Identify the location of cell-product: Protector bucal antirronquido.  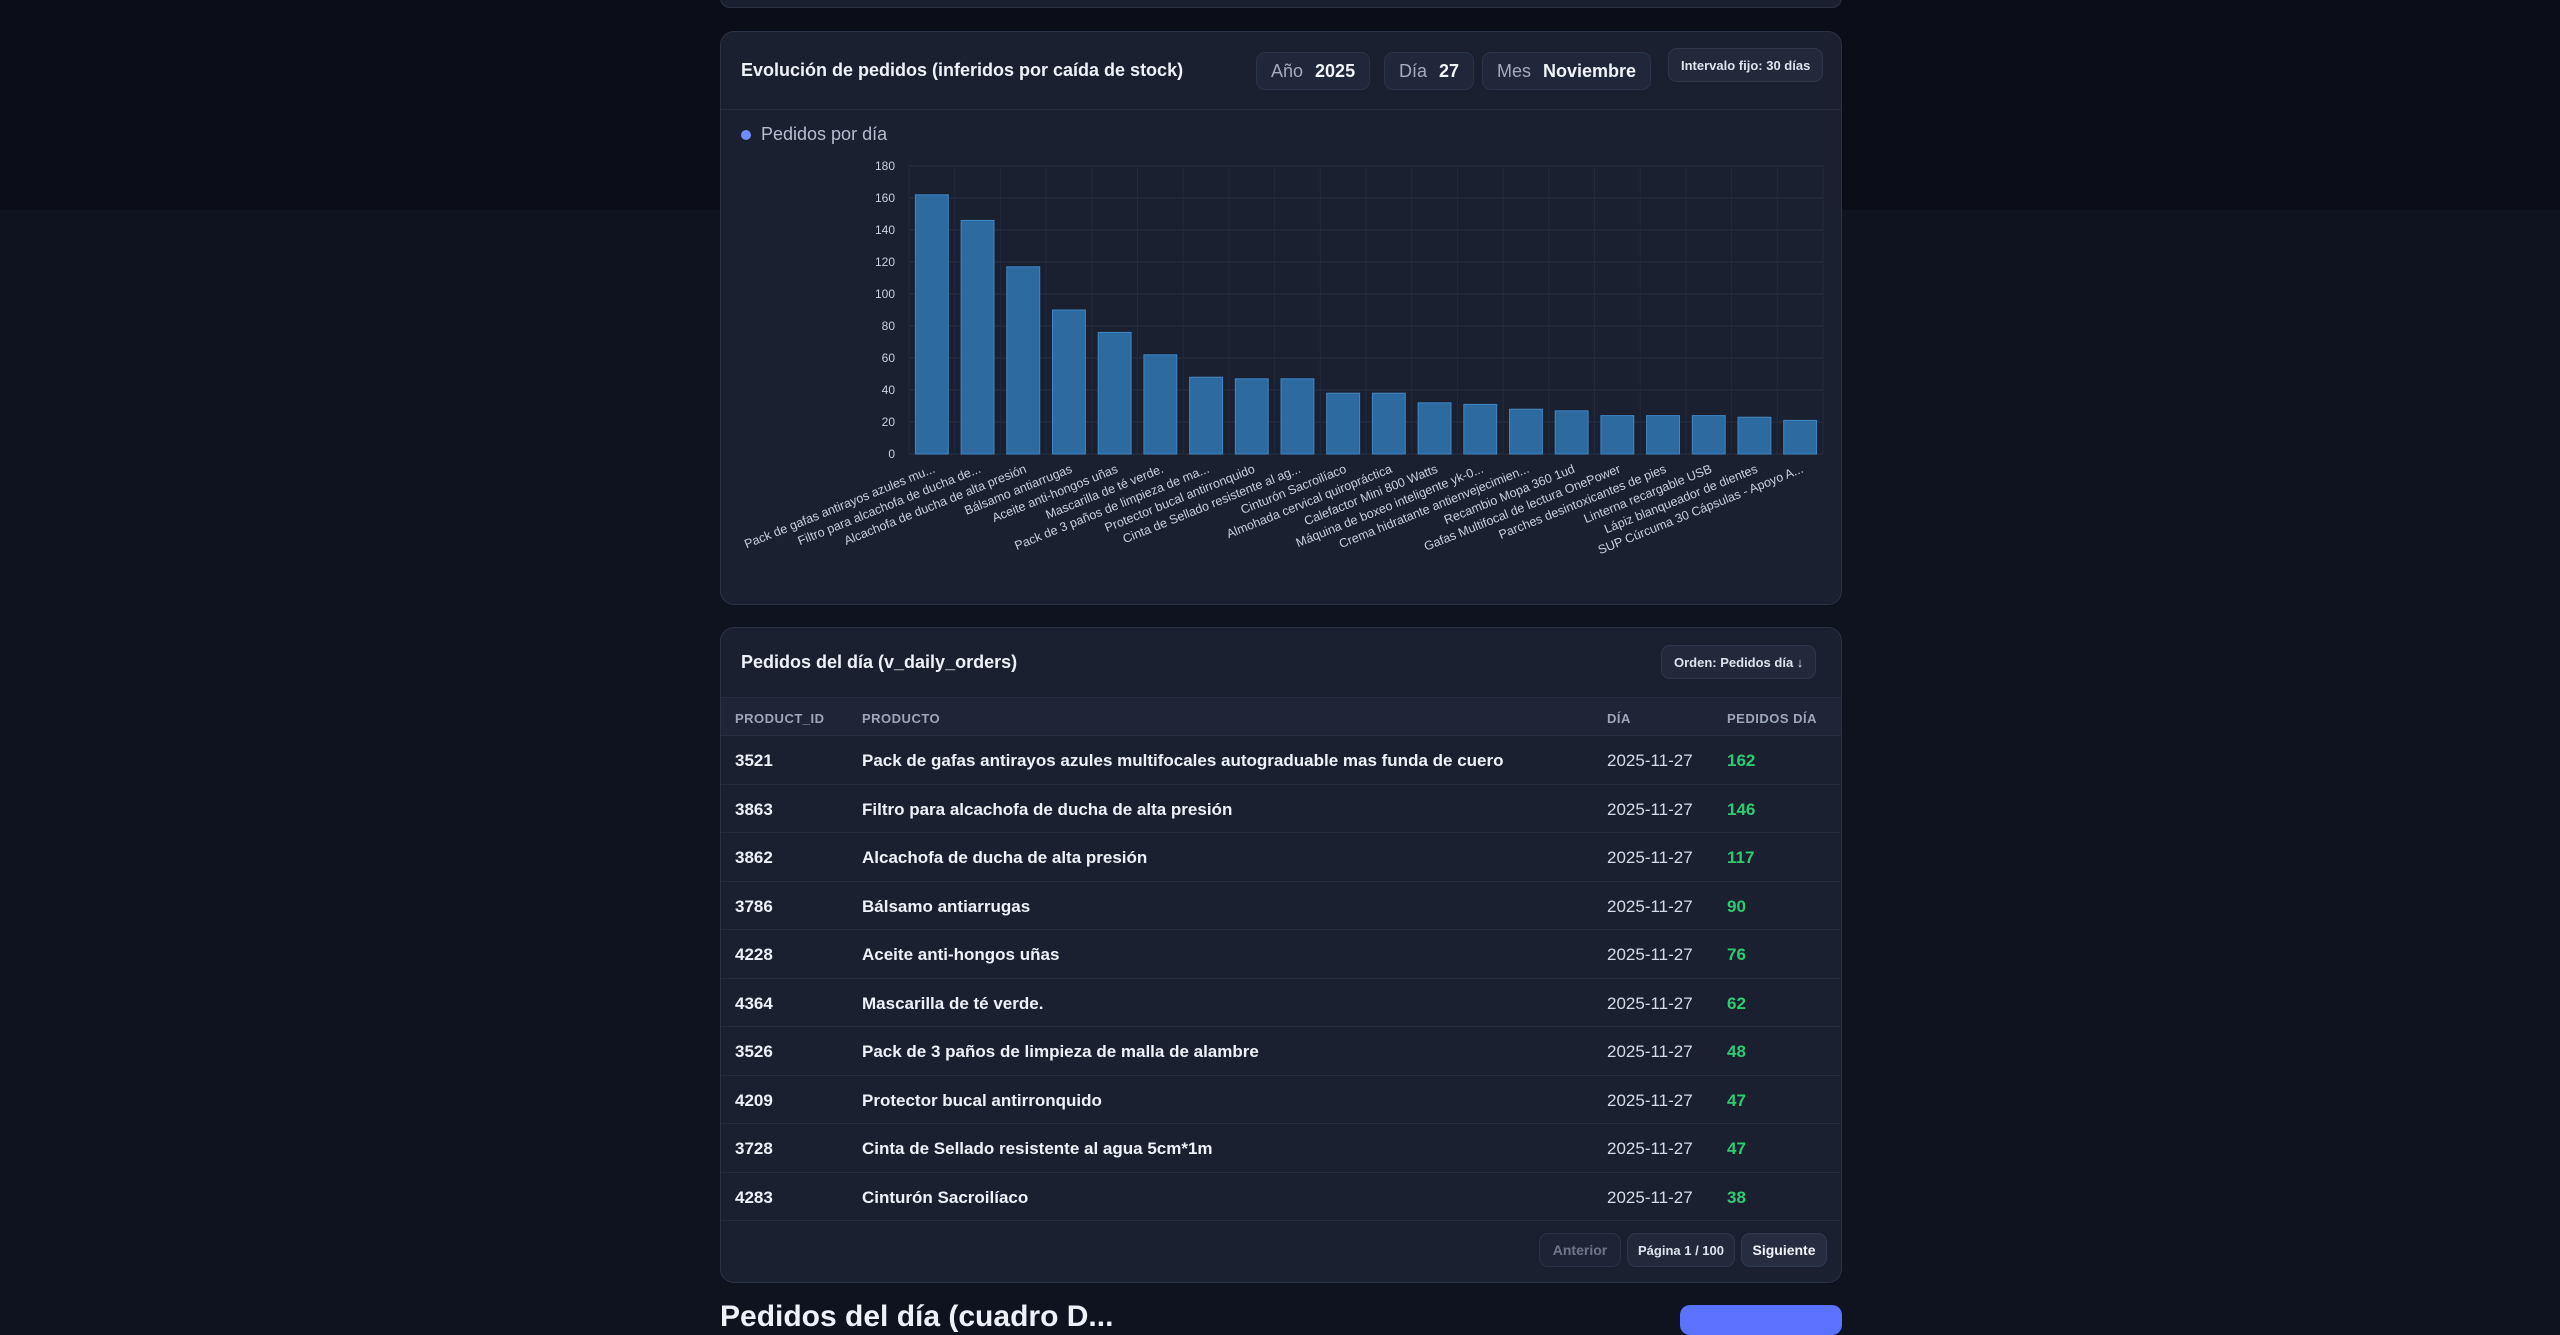
(982, 1100).